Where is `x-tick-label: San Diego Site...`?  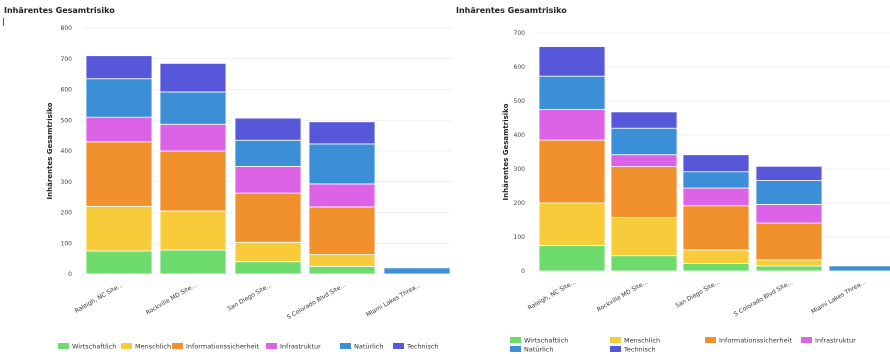
x-tick-label: San Diego Site... is located at coordinates (249, 297).